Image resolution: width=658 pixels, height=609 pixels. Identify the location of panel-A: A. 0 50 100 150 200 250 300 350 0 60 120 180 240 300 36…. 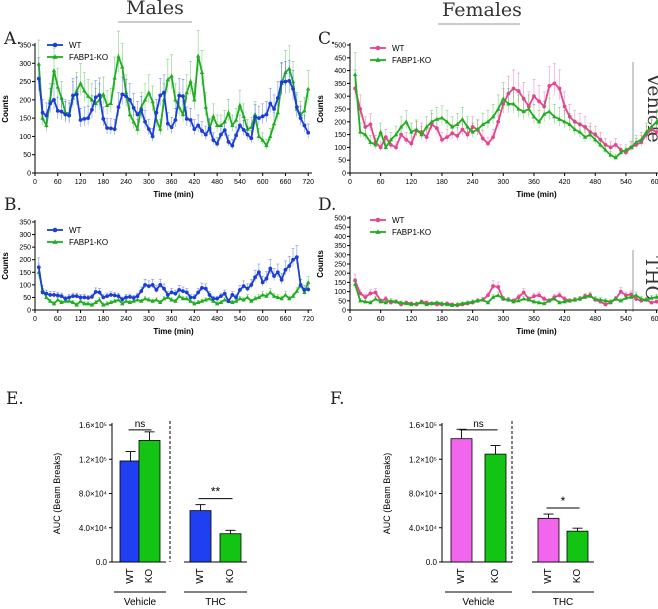
(157, 114).